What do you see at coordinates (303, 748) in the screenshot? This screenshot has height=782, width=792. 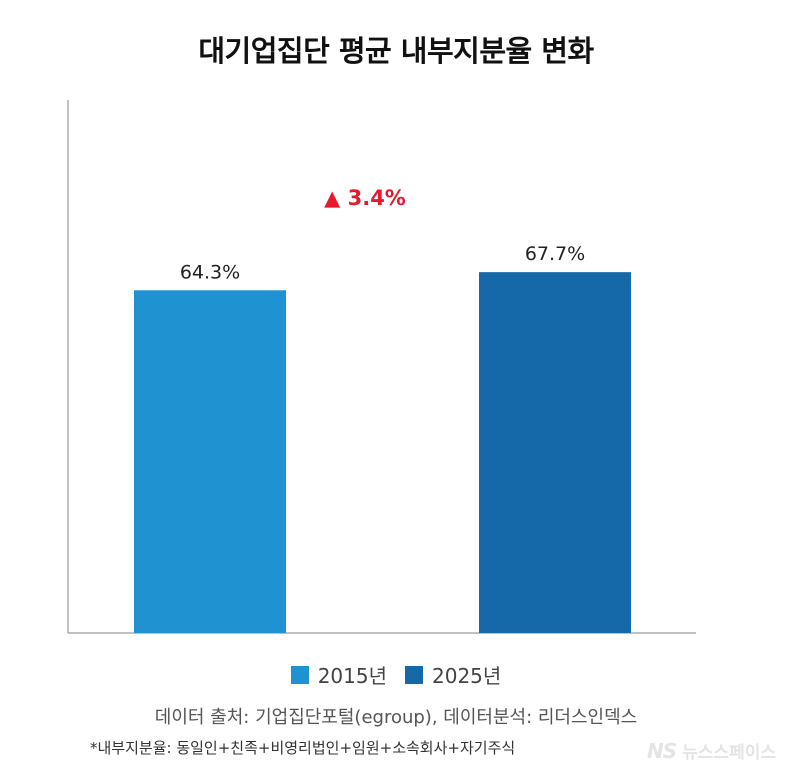 I see `footnote: *내부지분율: 동일인+친족+비영리법인+임원+소속회사+자기주식` at bounding box center [303, 748].